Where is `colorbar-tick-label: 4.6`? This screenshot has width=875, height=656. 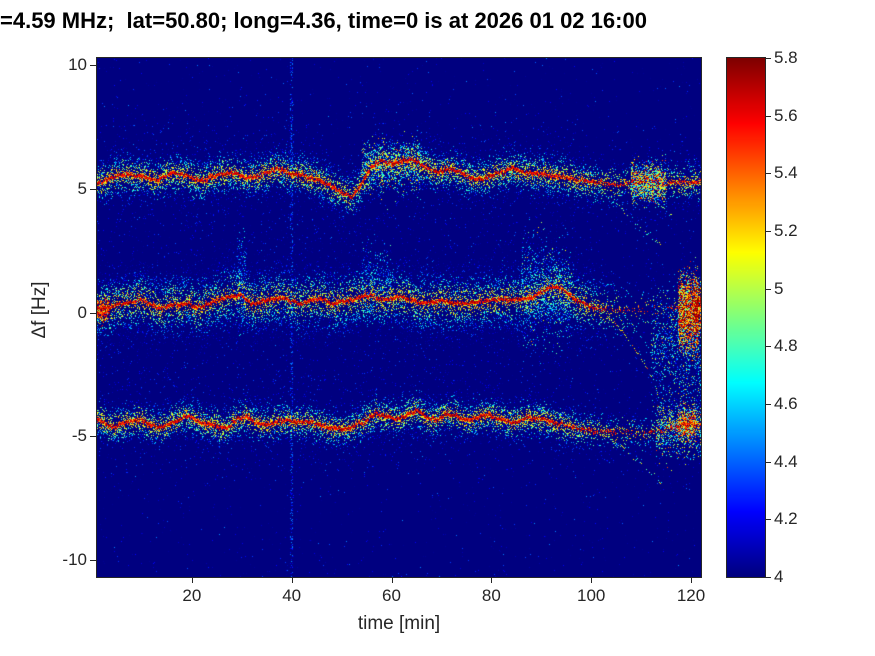
colorbar-tick-label: 4.6 is located at coordinates (786, 403).